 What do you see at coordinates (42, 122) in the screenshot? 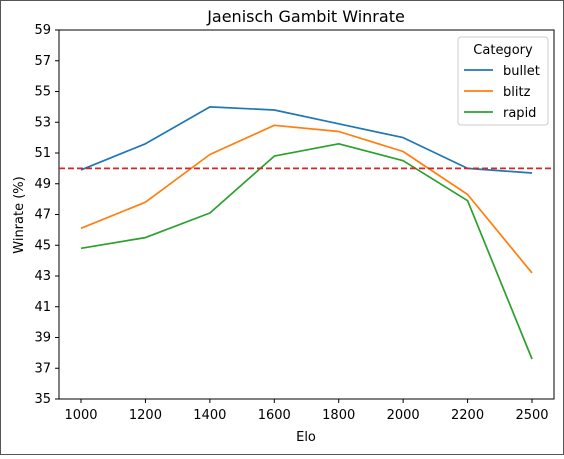
I see `y-tick-label: 53` at bounding box center [42, 122].